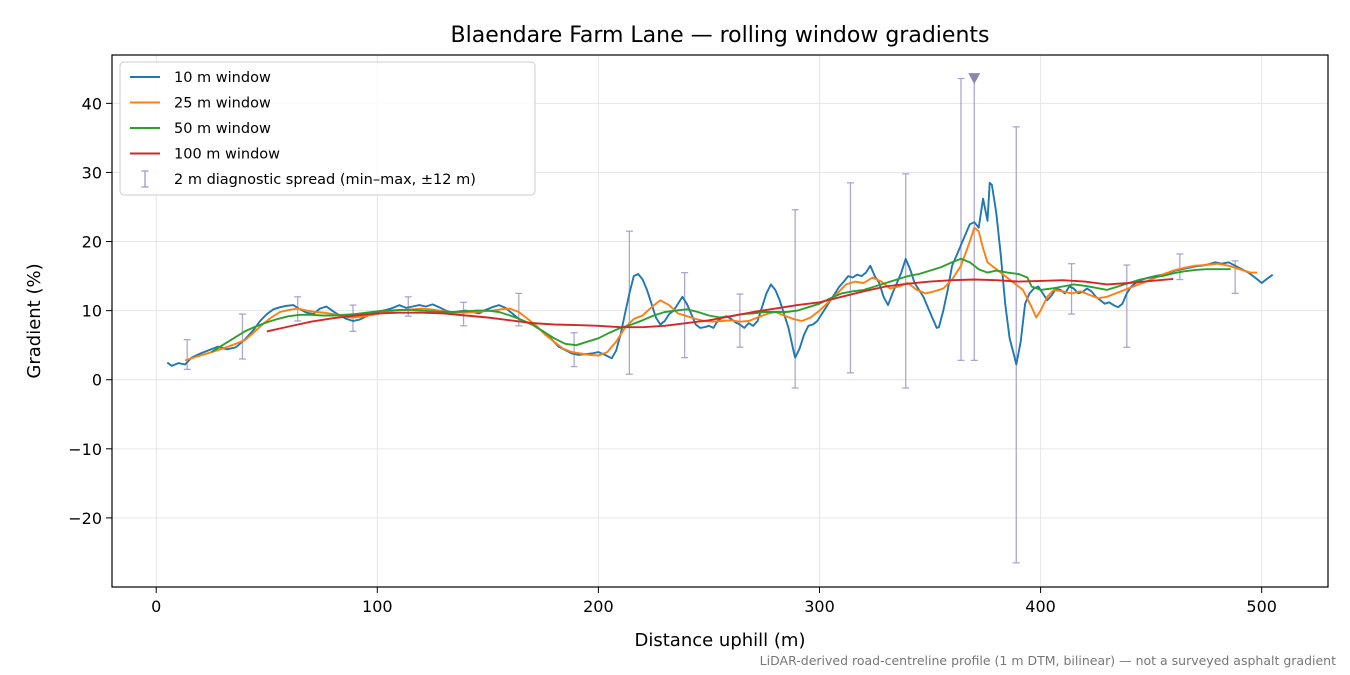 The image size is (1350, 675). What do you see at coordinates (222, 129) in the screenshot?
I see `legend-label: 50 m window` at bounding box center [222, 129].